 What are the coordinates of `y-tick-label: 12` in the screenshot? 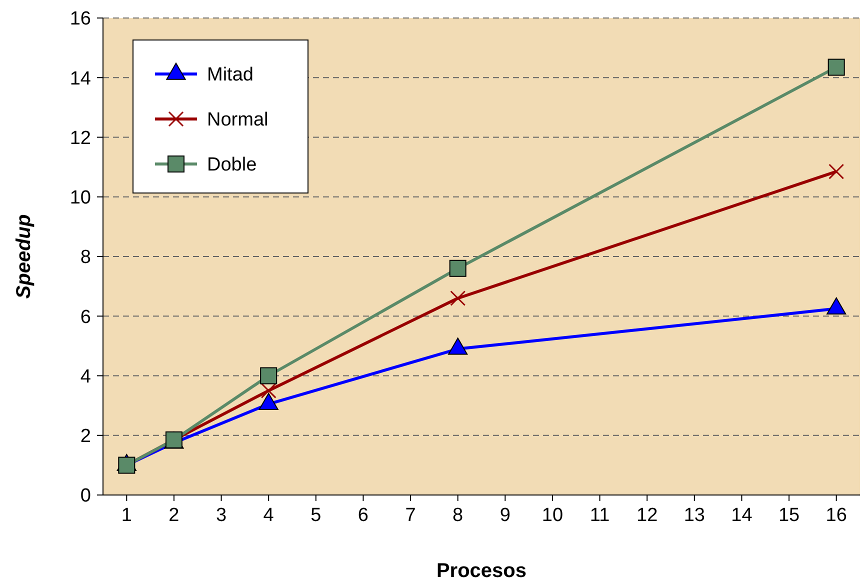 It's located at (80, 138).